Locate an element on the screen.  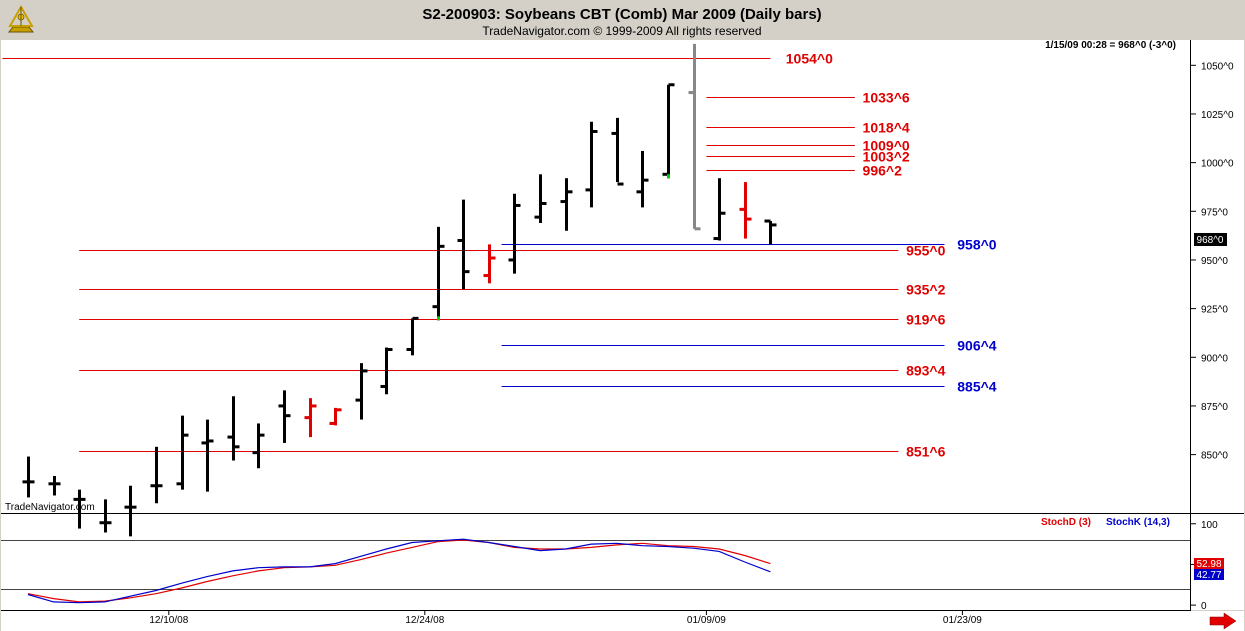
price-axis-area is located at coordinates (1217, 276).